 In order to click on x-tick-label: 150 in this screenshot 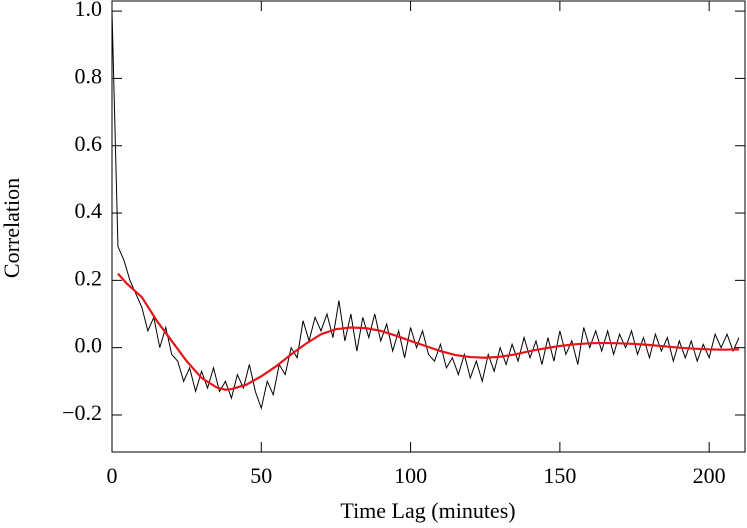, I will do `click(559, 475)`.